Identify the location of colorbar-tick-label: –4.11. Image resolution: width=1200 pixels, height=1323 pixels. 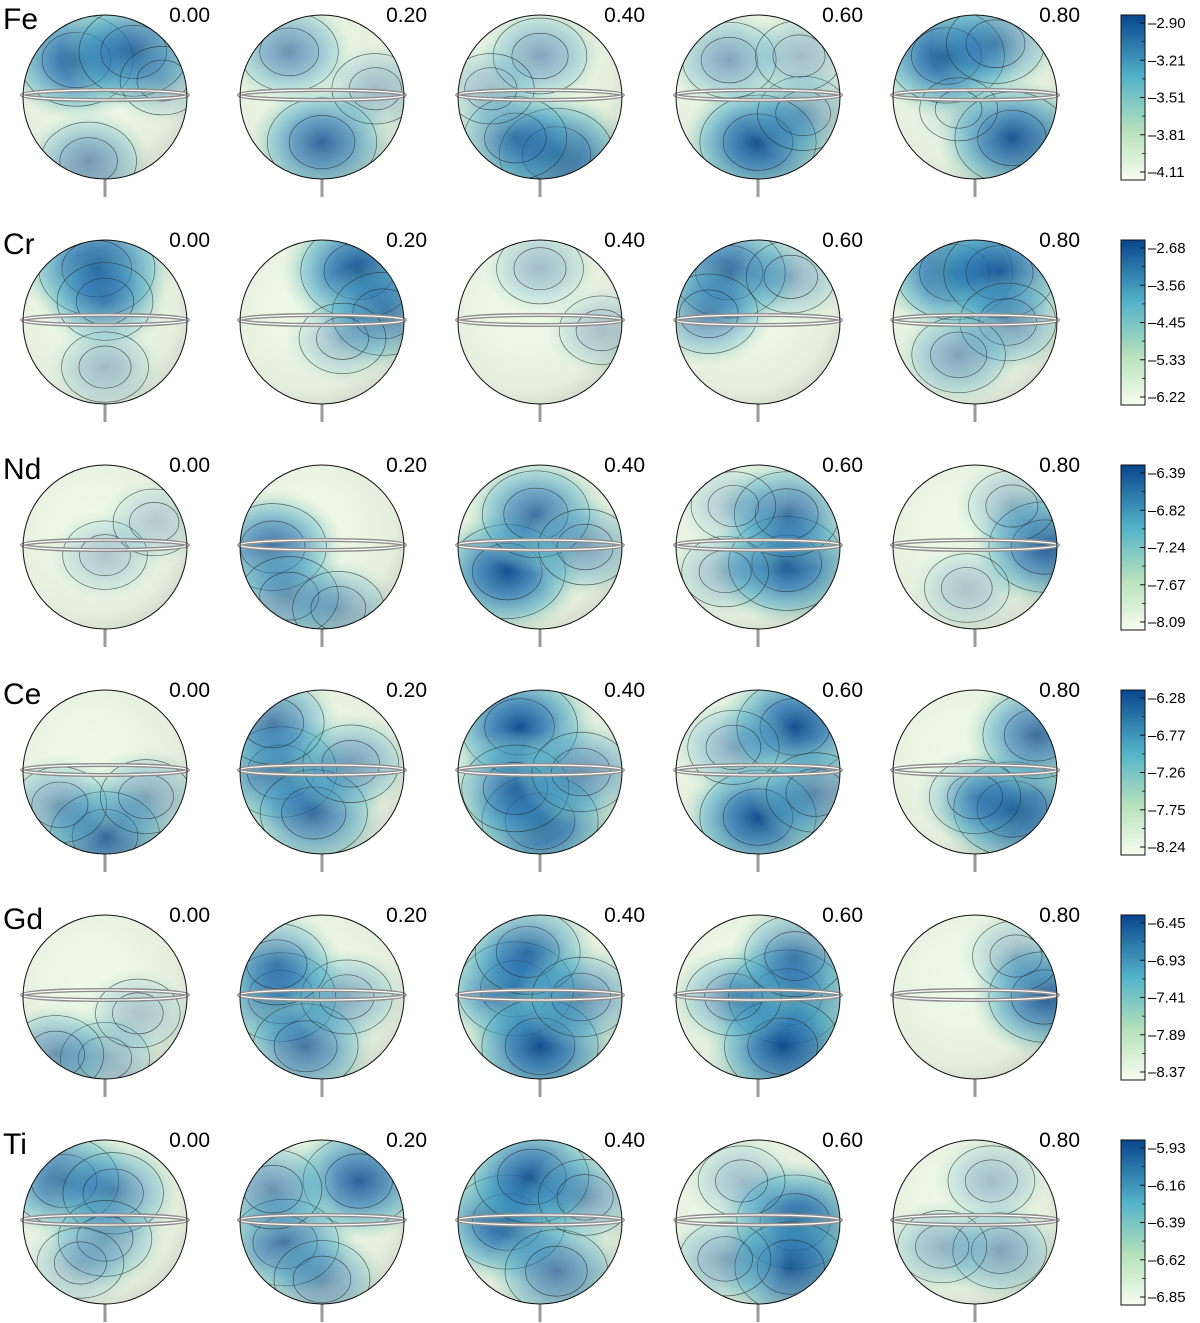
(1166, 172).